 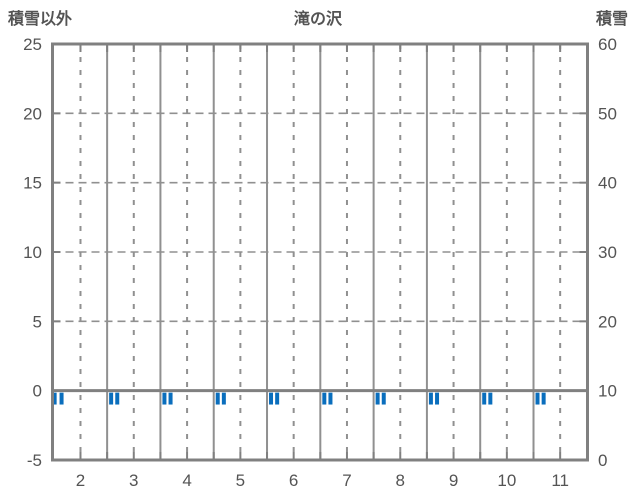 What do you see at coordinates (32, 252) in the screenshot?
I see `left-axis-tick-label: 10` at bounding box center [32, 252].